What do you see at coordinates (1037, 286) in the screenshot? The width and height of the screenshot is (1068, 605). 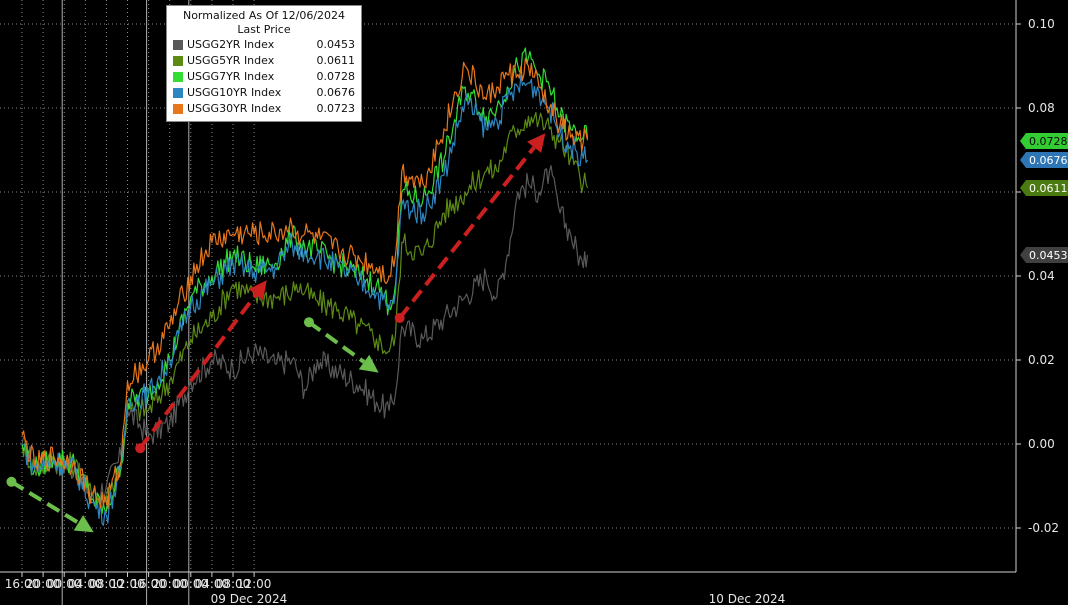 I see `y-axis: 0.100.080.060.040.020.00-0.02` at bounding box center [1037, 286].